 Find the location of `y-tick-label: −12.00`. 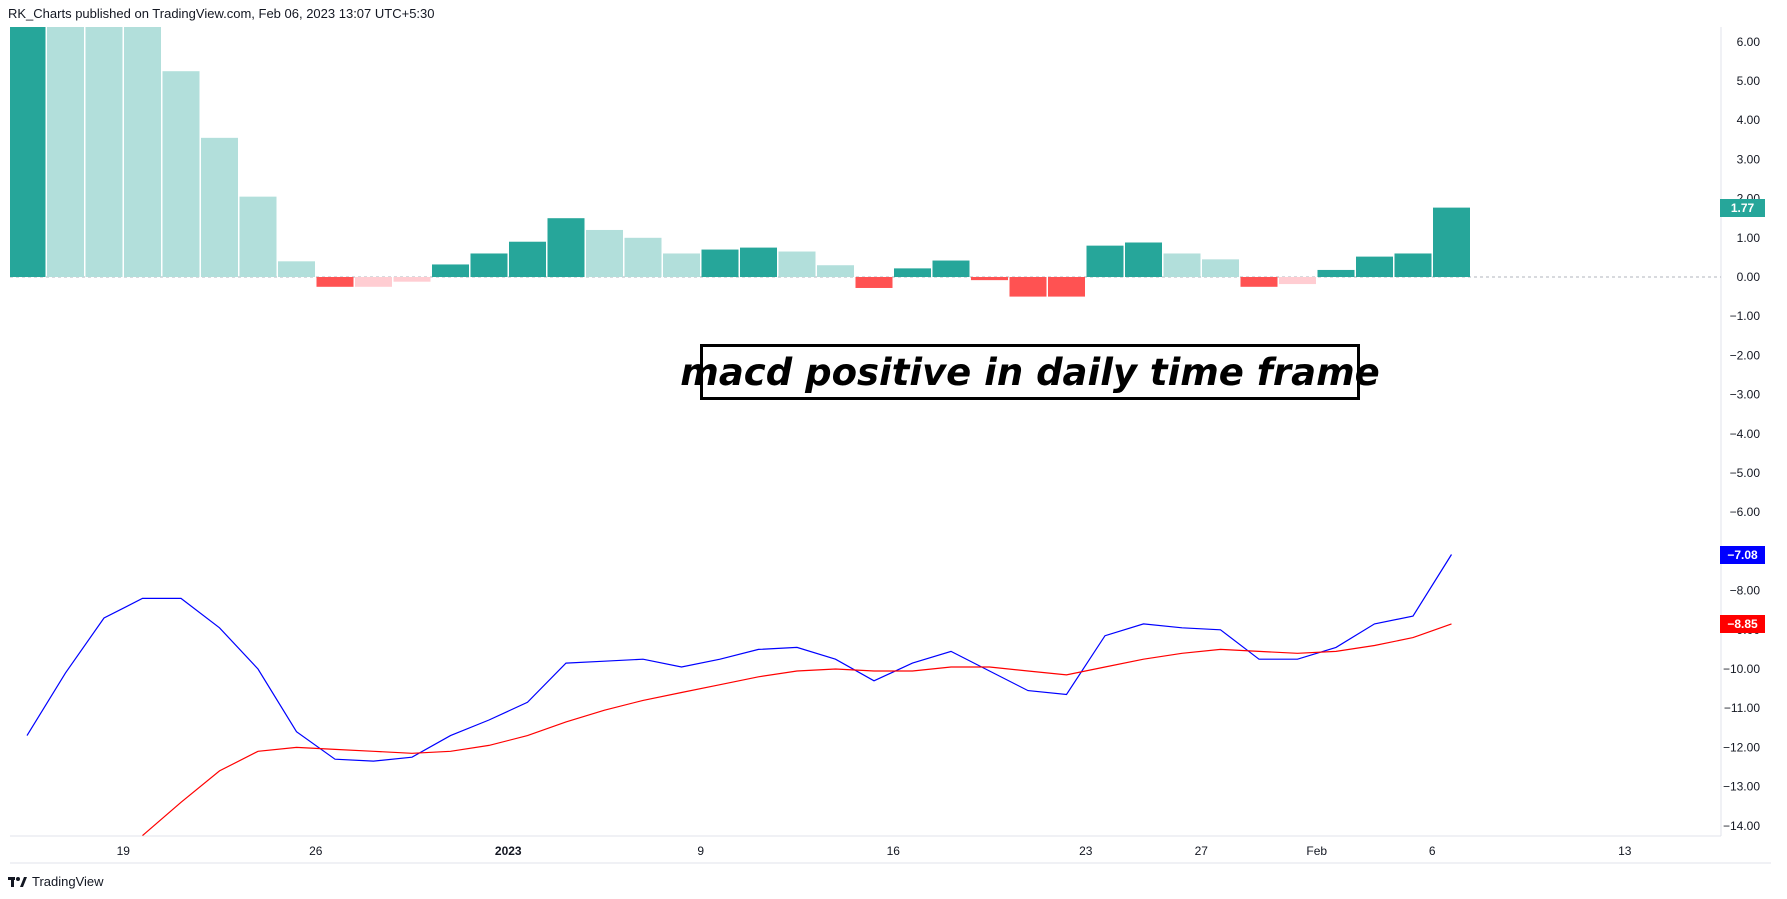

y-tick-label: −12.00 is located at coordinates (1741, 747).